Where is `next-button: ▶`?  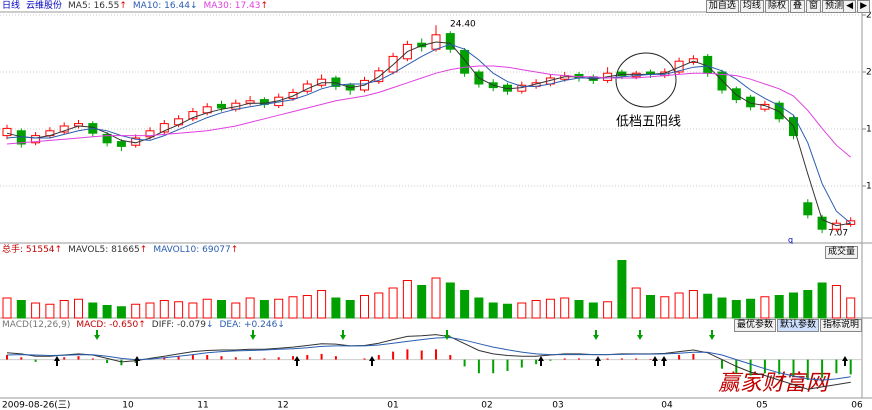
next-button: ▶ is located at coordinates (863, 6).